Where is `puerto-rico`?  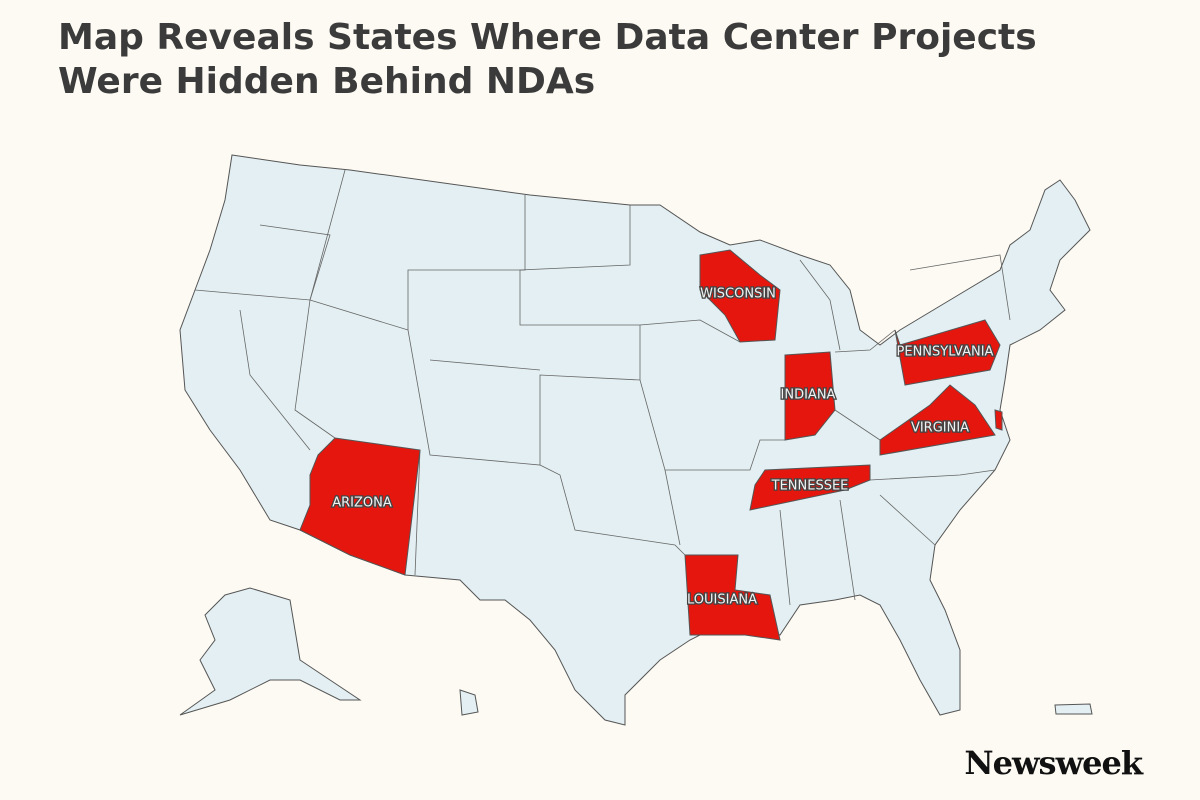
puerto-rico is located at coordinates (1073, 709).